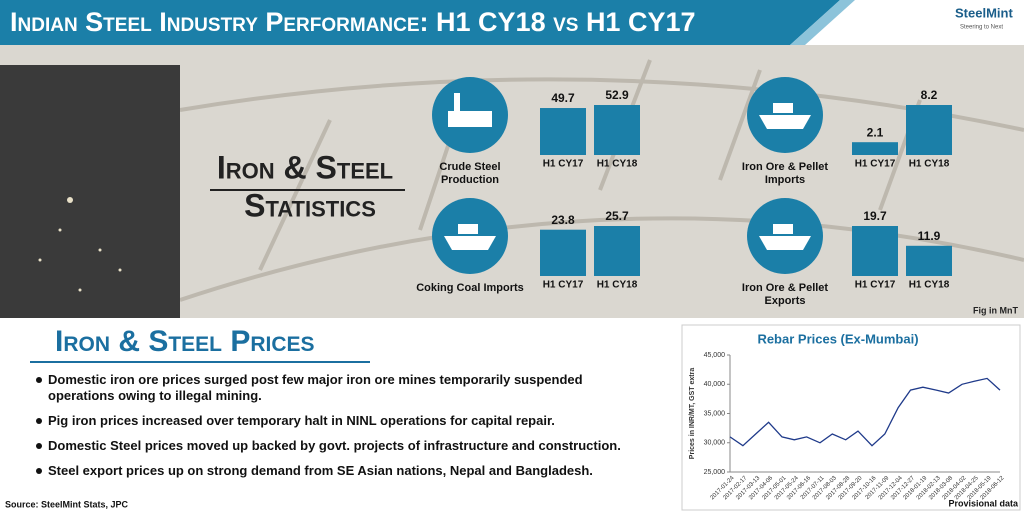 The height and width of the screenshot is (512, 1024). What do you see at coordinates (929, 95) in the screenshot?
I see `value-label: 8.2` at bounding box center [929, 95].